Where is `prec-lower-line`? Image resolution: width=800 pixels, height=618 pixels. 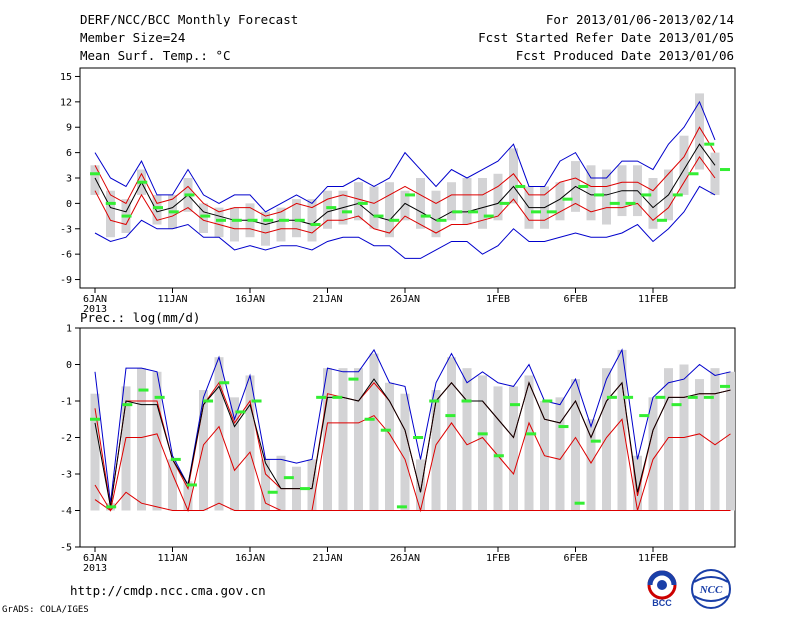 prec-lower-line is located at coordinates (412, 463).